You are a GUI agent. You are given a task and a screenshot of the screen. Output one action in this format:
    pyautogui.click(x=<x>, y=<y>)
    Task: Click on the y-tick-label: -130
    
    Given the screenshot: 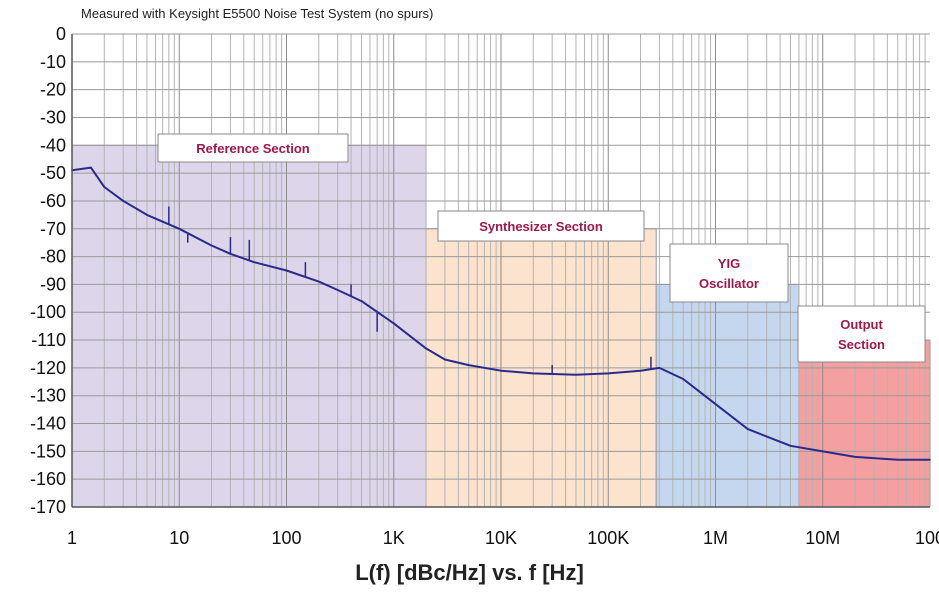 What is the action you would take?
    pyautogui.click(x=48, y=396)
    